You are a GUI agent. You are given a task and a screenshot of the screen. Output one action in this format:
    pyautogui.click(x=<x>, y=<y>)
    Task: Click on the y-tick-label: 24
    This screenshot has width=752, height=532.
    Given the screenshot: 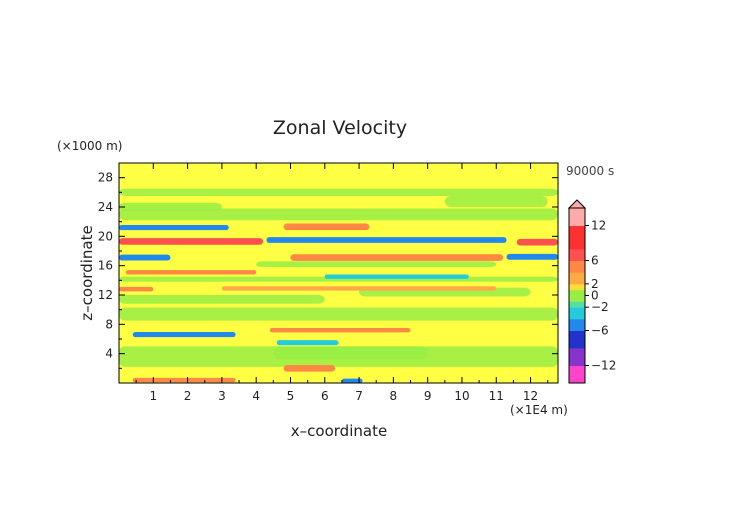 What is the action you would take?
    pyautogui.click(x=105, y=207)
    